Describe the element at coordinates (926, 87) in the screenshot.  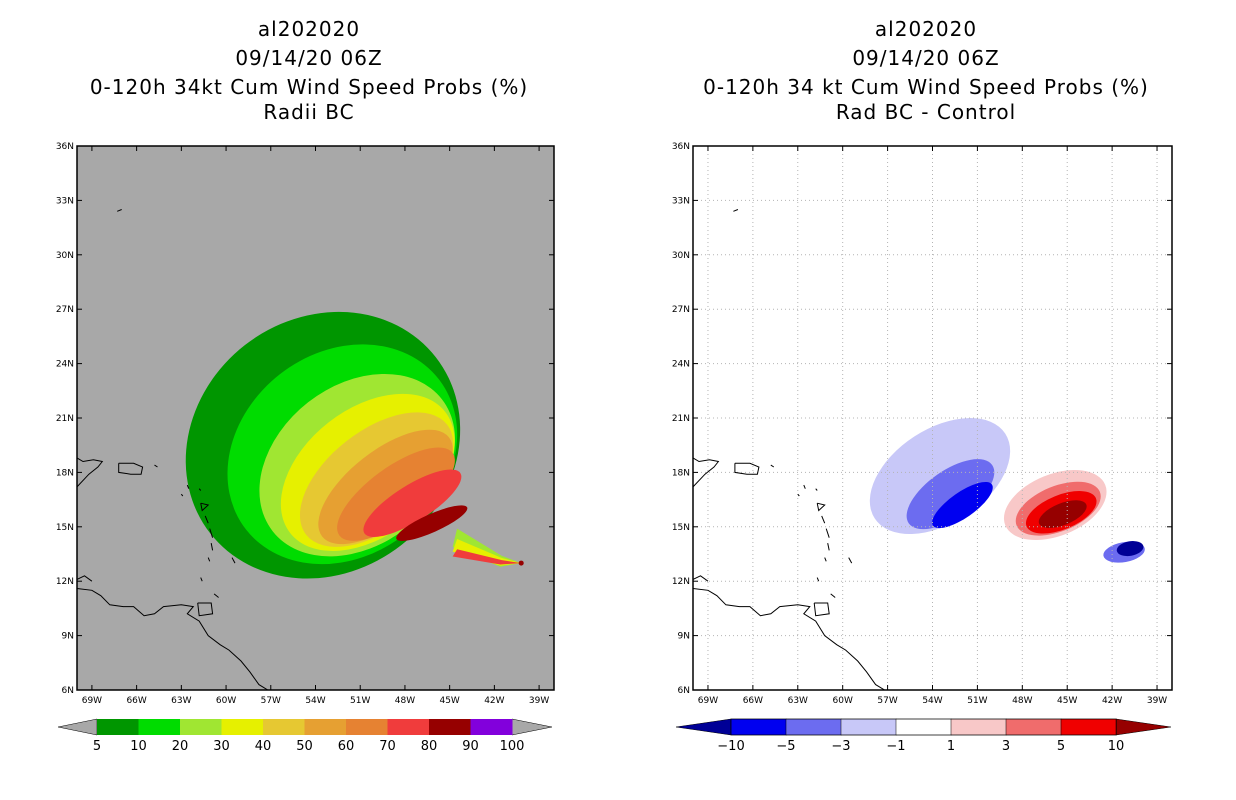
I see `product-title: 0-120h 34 kt Cum Wind Speed Probs (%)` at that location.